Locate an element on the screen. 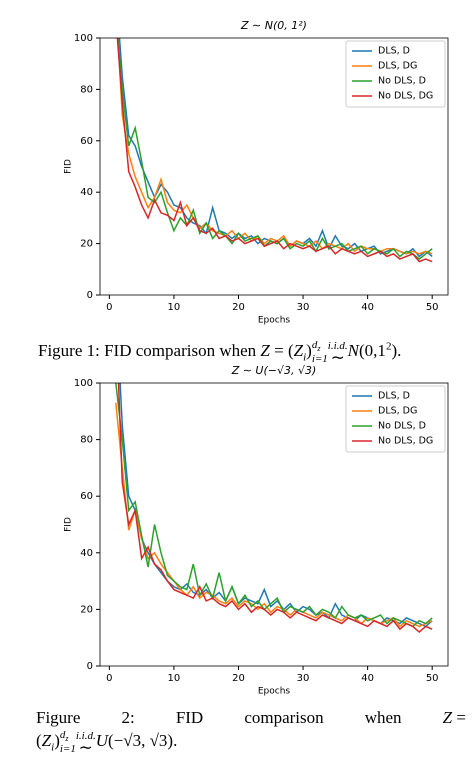 The width and height of the screenshot is (474, 757). caption-text: Figure 1: FID comparison when is located at coordinates (149, 350).